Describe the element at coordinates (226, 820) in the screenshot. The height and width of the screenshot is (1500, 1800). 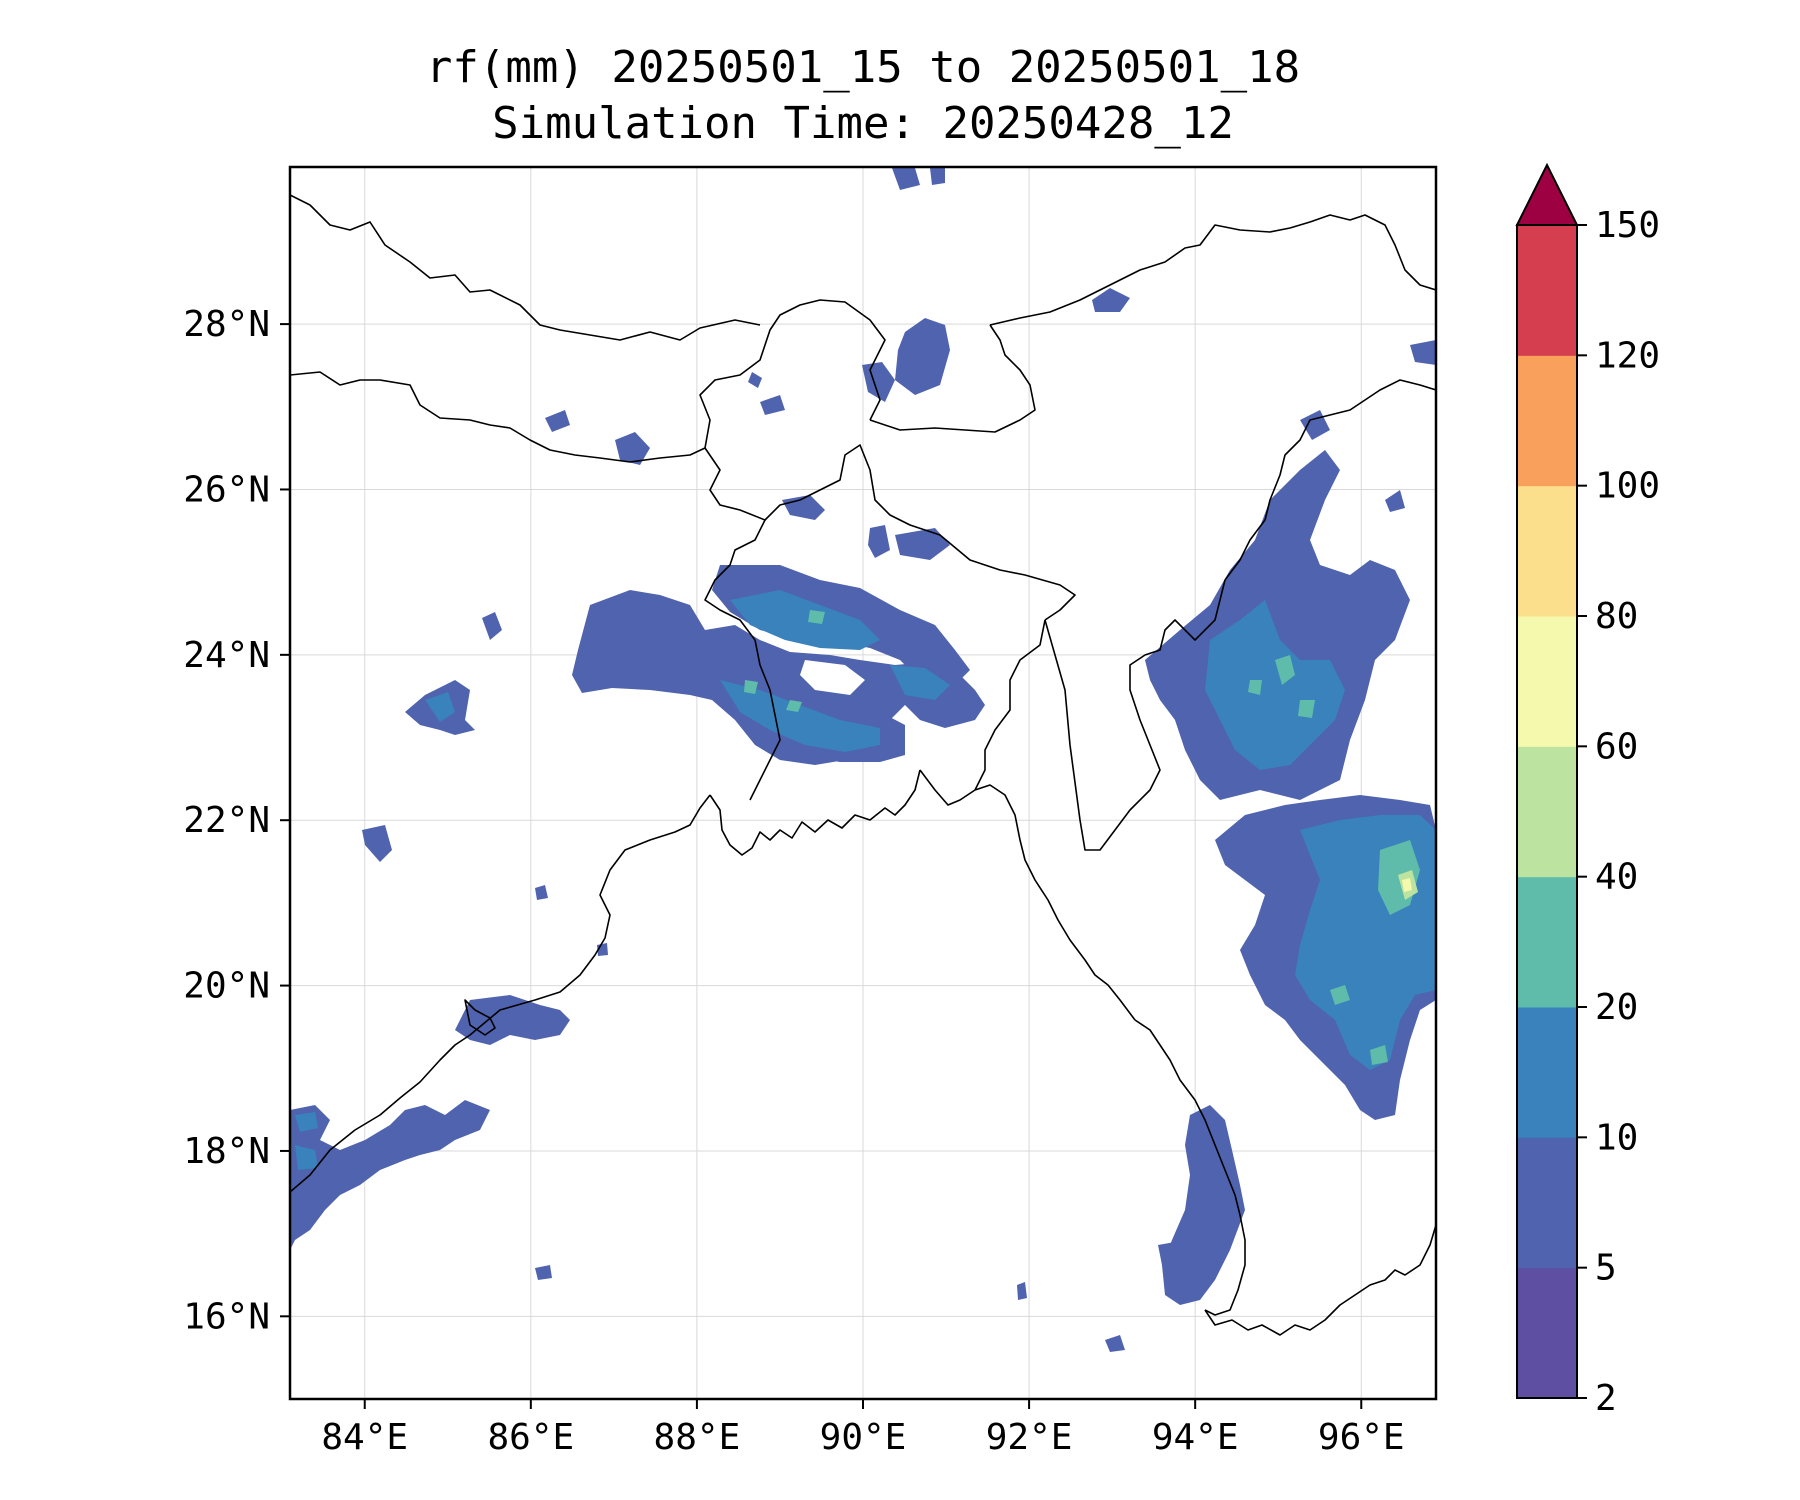
I see `y-tick-label: 22°N` at that location.